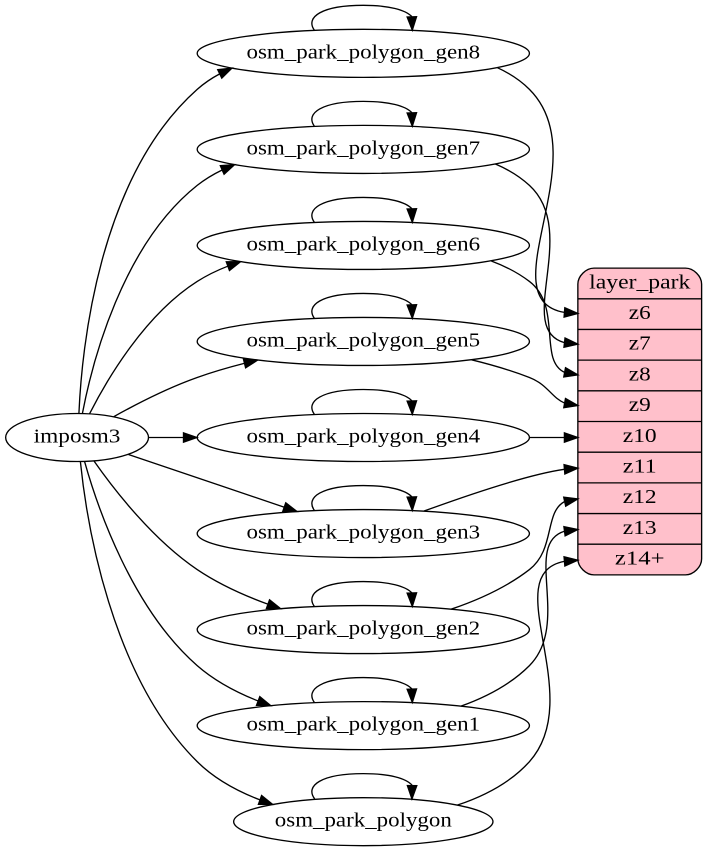  Describe the element at coordinates (640, 528) in the screenshot. I see `svg-text: z13` at that location.